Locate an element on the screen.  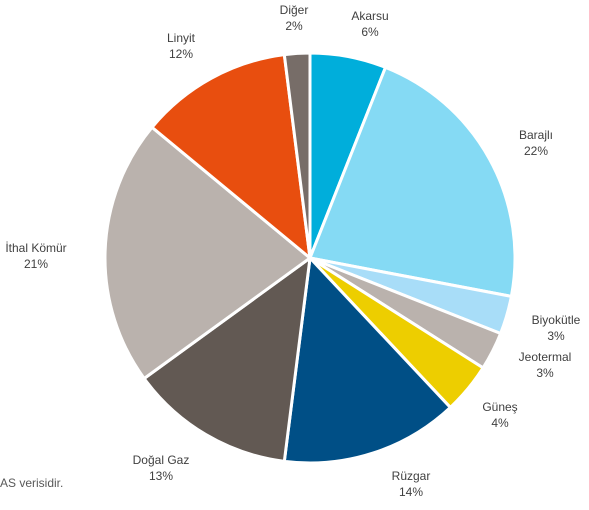
slice-value-linyit: 12% is located at coordinates (181, 54).